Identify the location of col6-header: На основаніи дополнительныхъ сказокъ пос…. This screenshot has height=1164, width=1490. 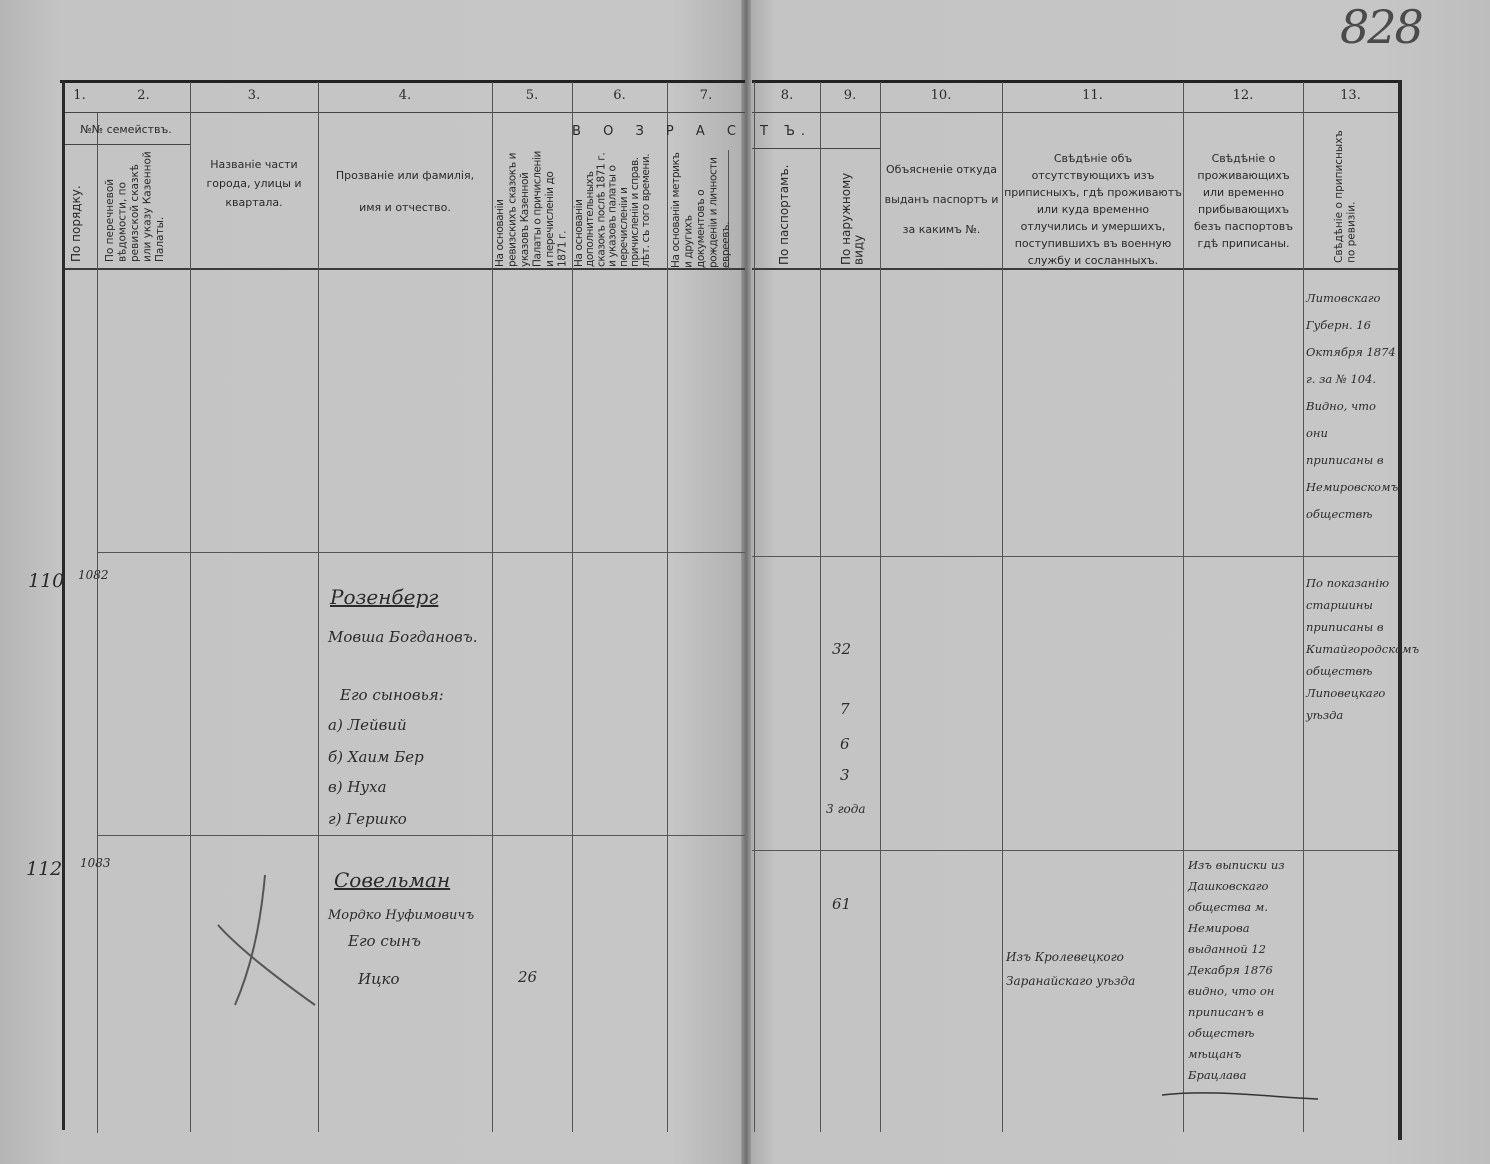
(613, 209).